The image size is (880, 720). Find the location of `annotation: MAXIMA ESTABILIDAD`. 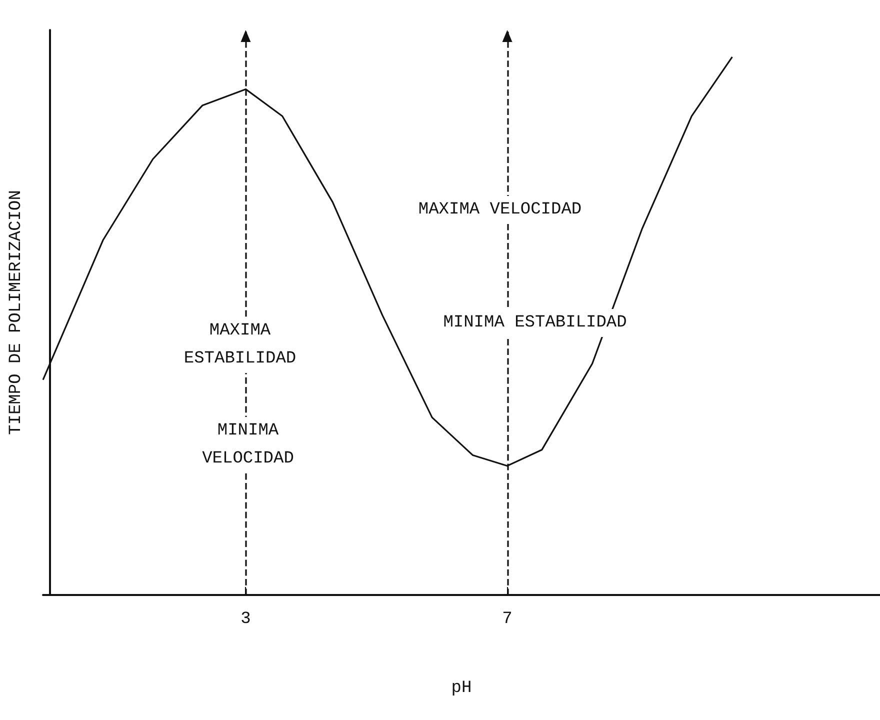

annotation: MAXIMA ESTABILIDAD is located at coordinates (240, 345).